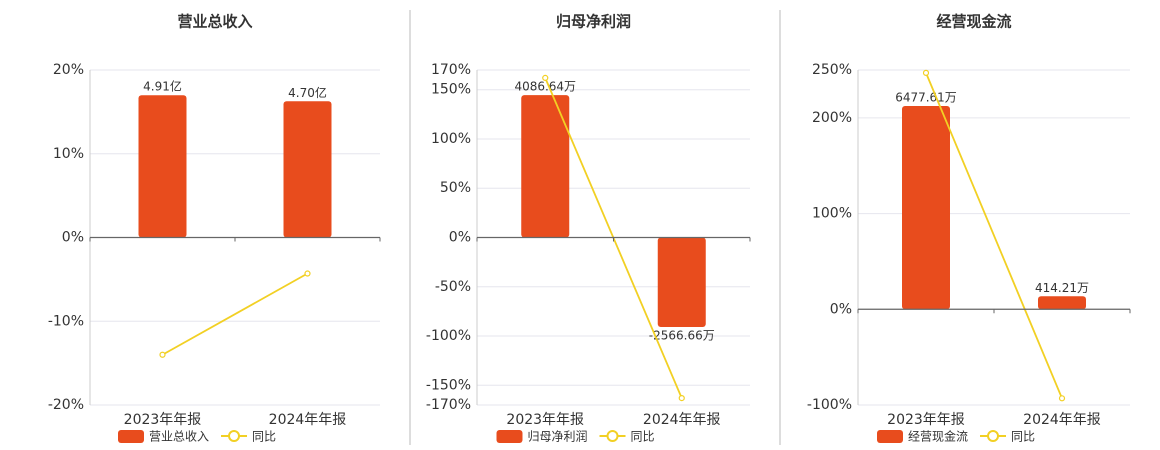  What do you see at coordinates (1062, 288) in the screenshot?
I see `bar-label: 414.21万` at bounding box center [1062, 288].